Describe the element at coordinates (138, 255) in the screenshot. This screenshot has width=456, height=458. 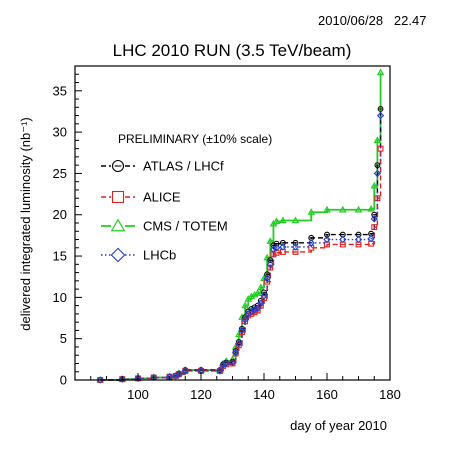
I see `legend-entry-lhcb: LHCb` at that location.